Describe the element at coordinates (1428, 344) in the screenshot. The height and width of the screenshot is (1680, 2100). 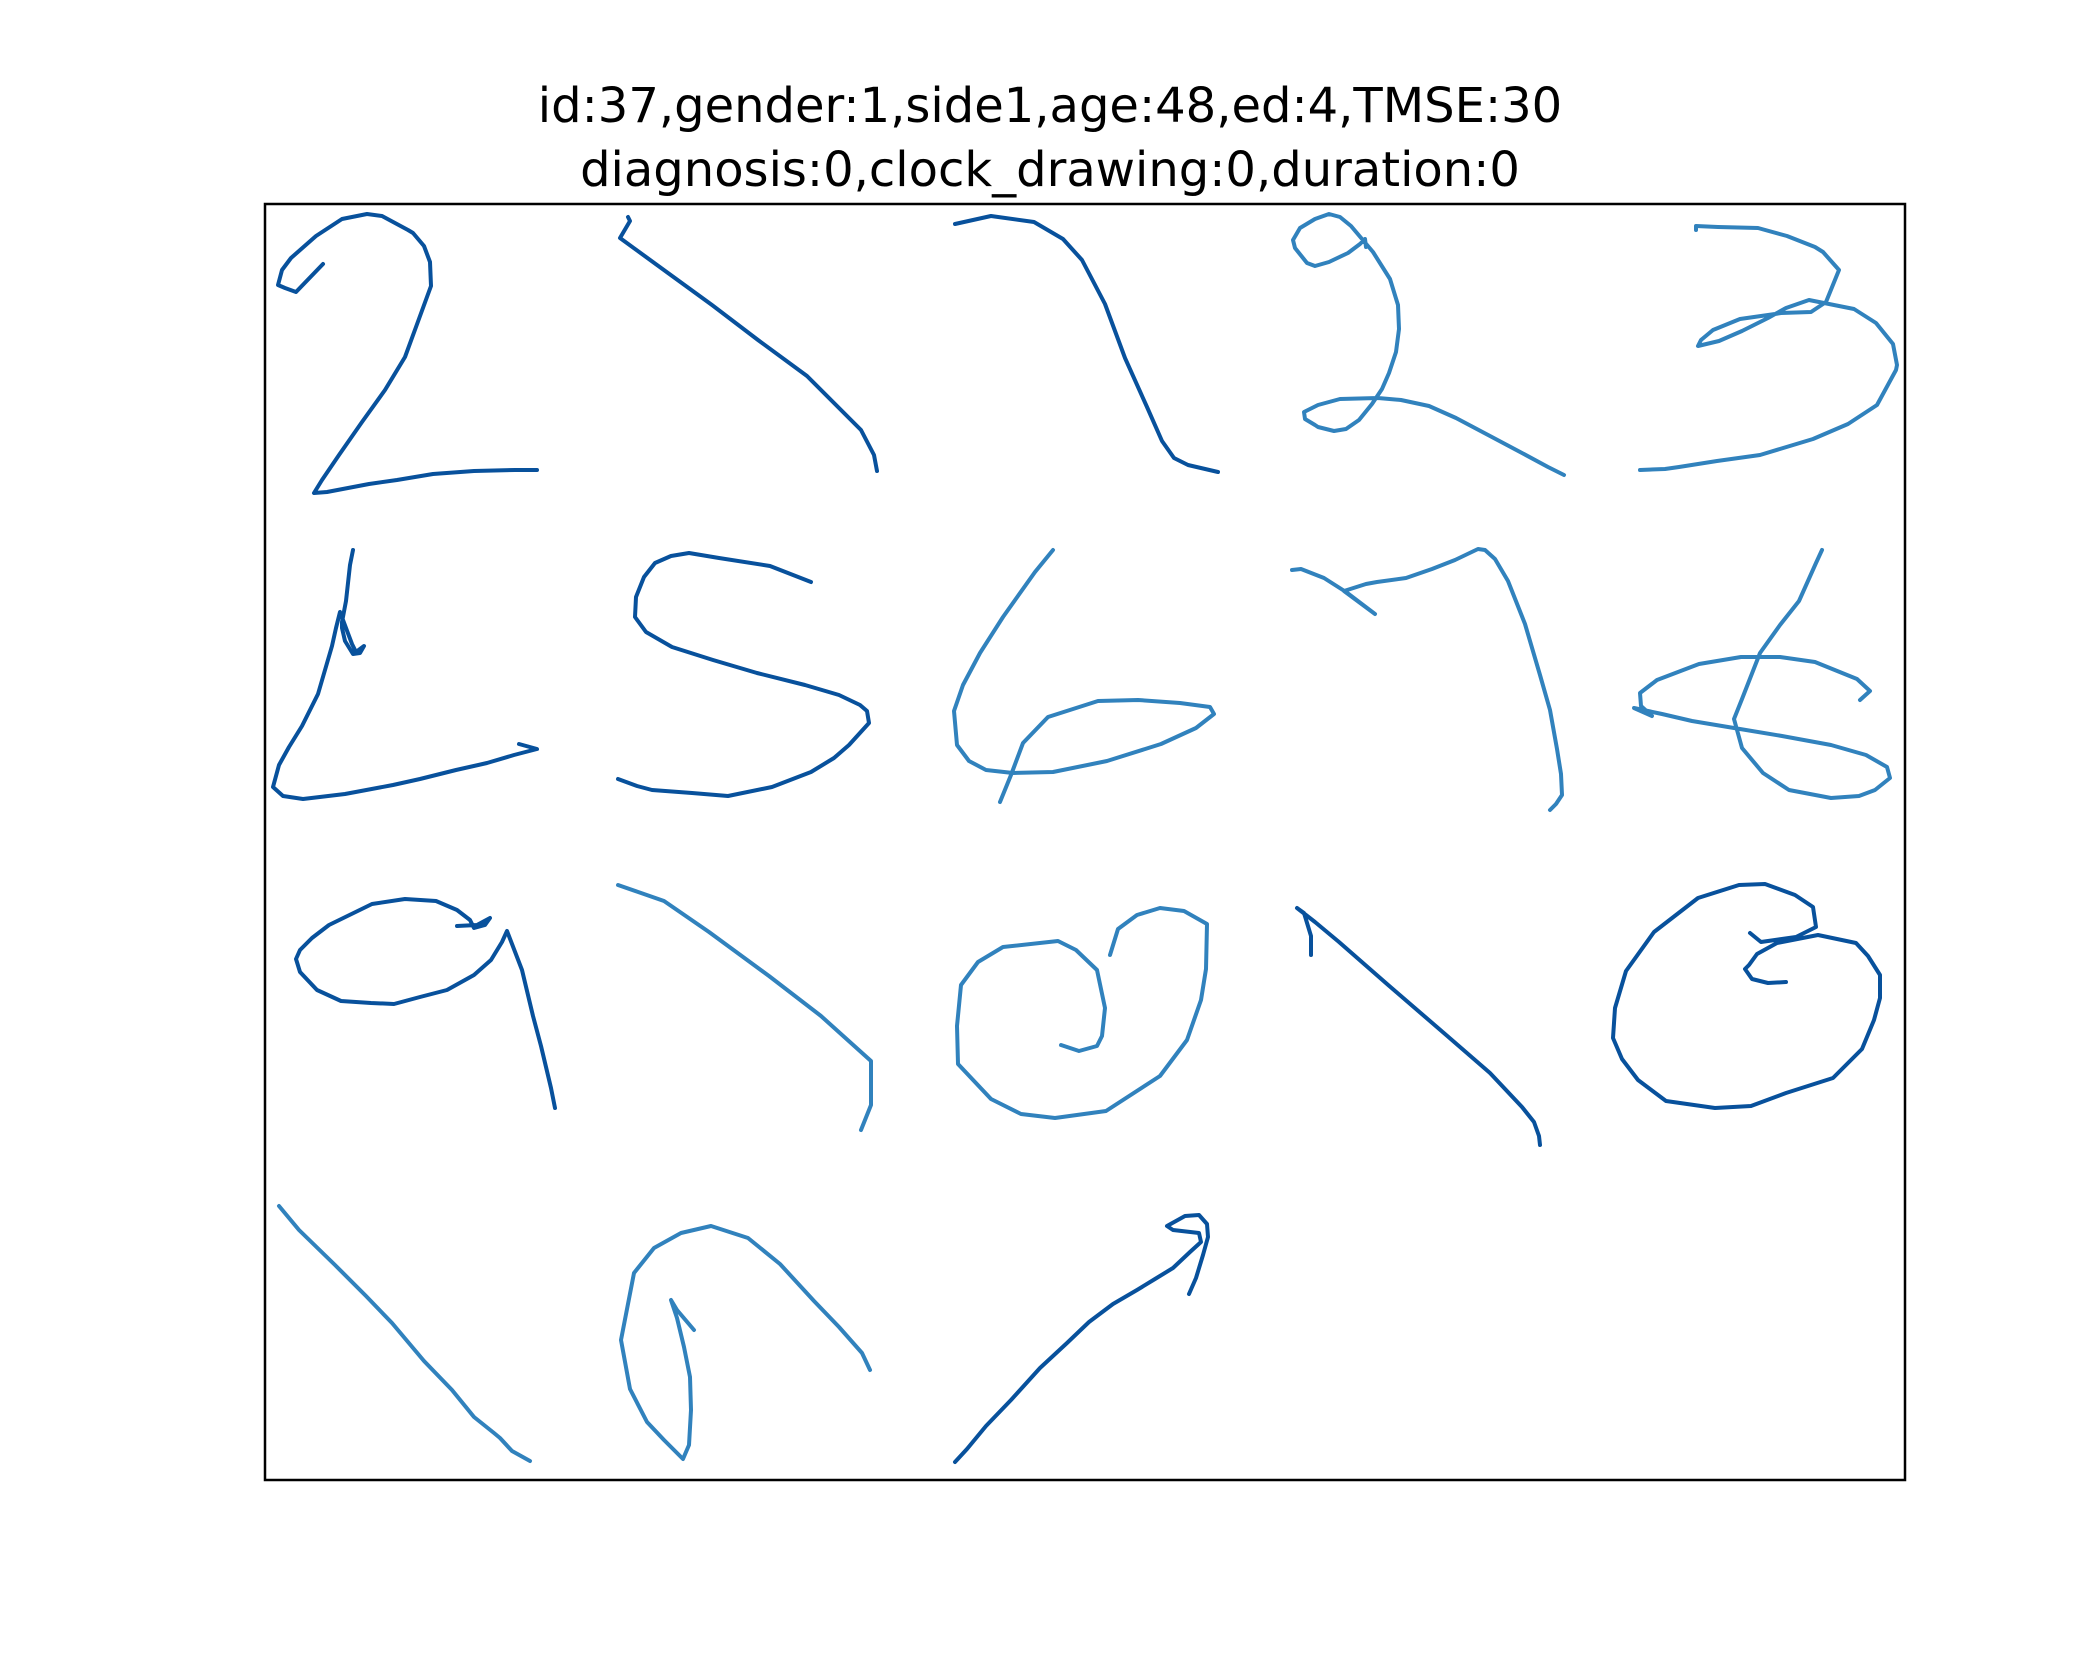
I see `stroke-digit-2-loop` at that location.